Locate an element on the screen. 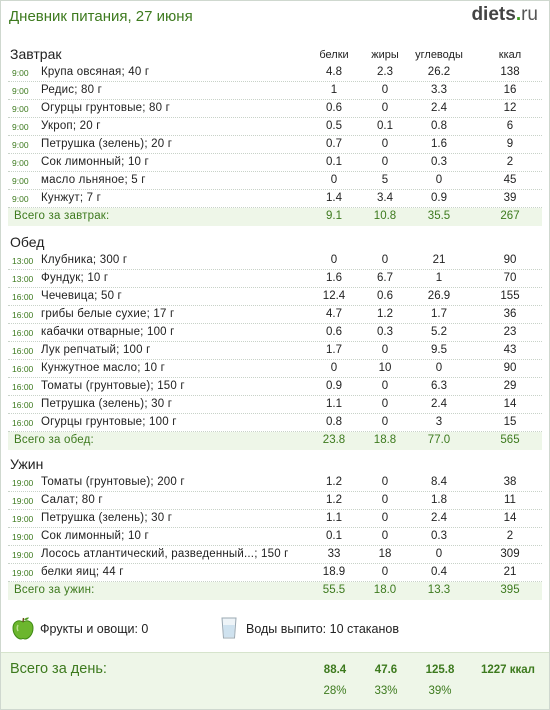 This screenshot has height=710, width=550. food-row: 9:00 масло льняное; 5 г 0 5 0 45 is located at coordinates (275, 181).